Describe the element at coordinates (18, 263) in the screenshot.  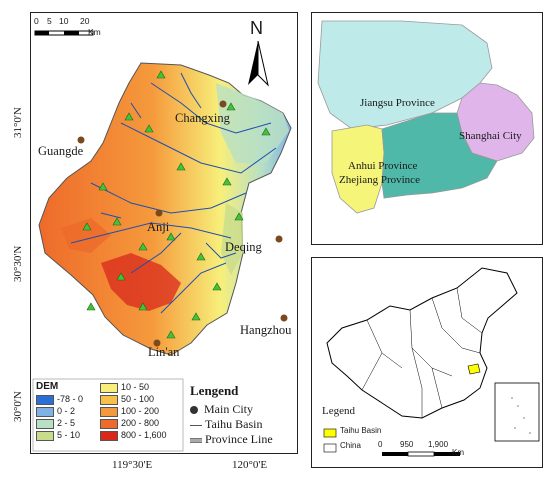
I see `lat-label: 30°30'N` at that location.